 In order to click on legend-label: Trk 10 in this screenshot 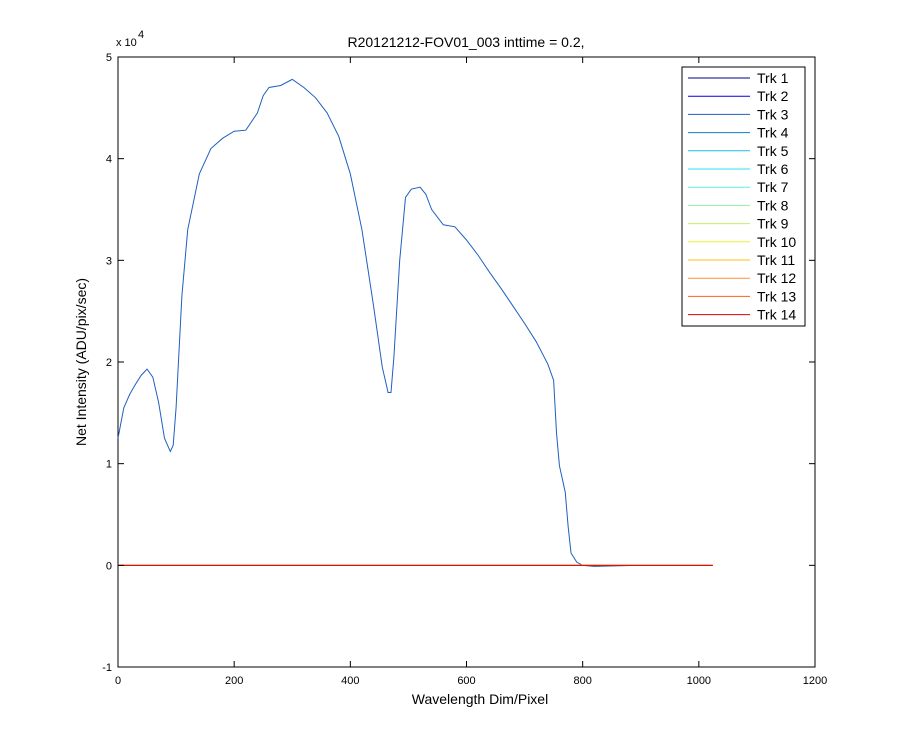, I will do `click(776, 242)`.